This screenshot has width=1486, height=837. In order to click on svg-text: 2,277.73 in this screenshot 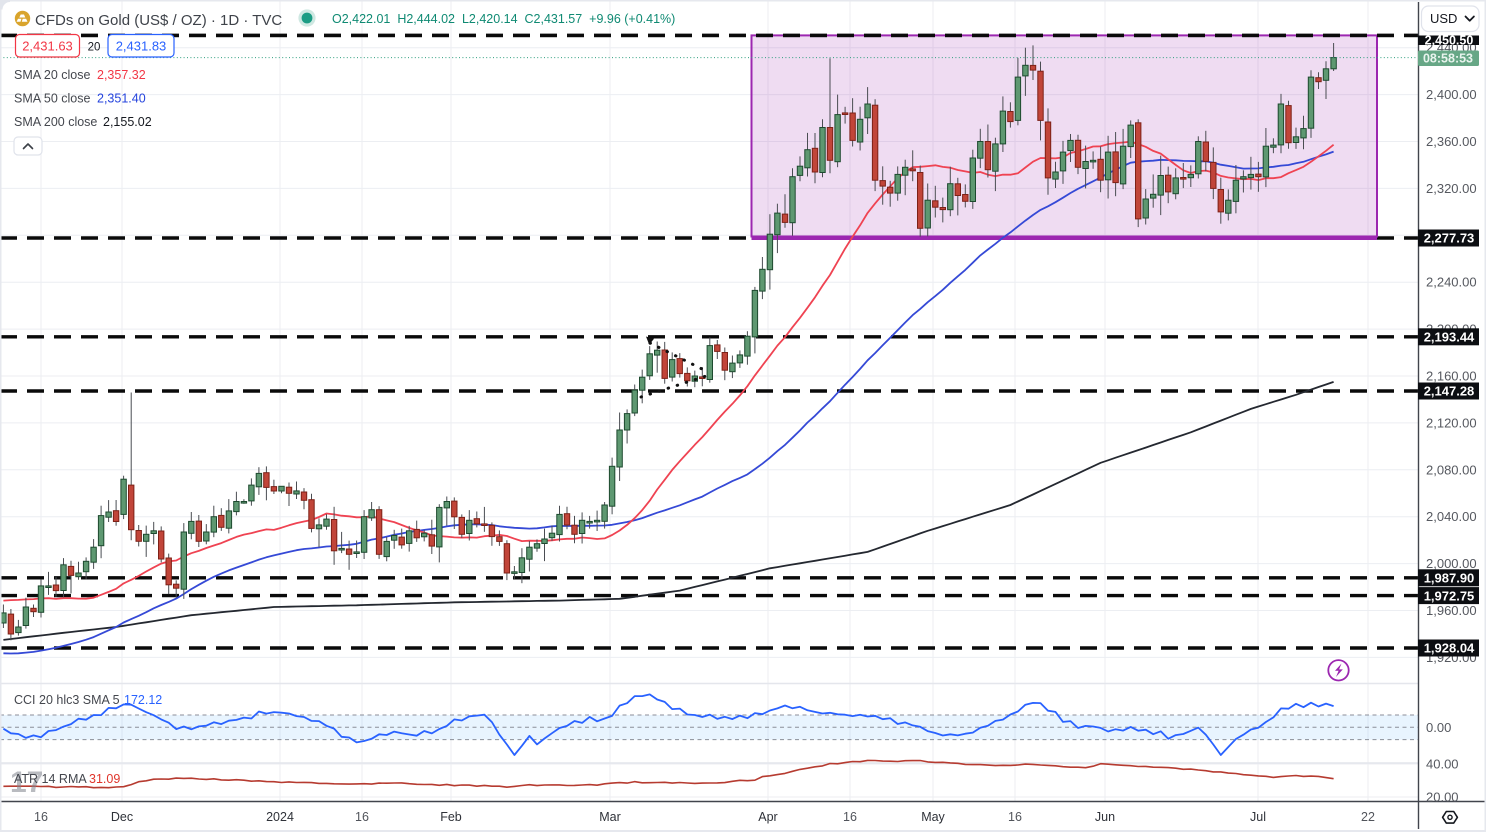, I will do `click(1449, 238)`.